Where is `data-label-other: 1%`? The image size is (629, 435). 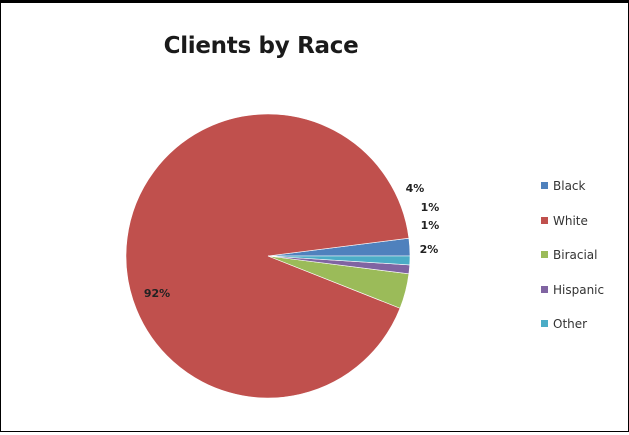
data-label-other: 1% is located at coordinates (430, 225).